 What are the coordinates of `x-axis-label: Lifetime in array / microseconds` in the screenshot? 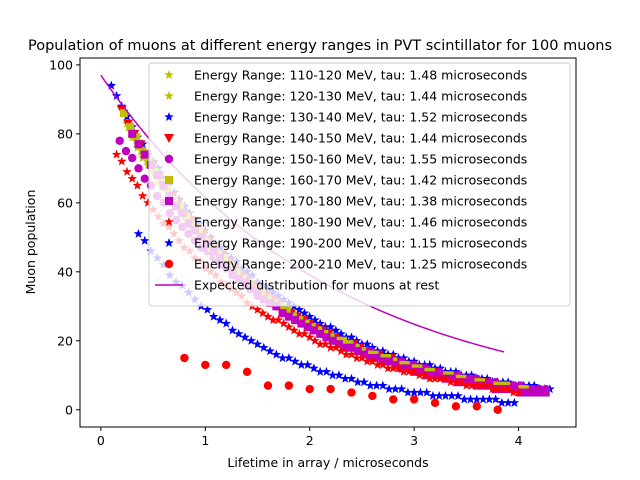 It's located at (327, 462).